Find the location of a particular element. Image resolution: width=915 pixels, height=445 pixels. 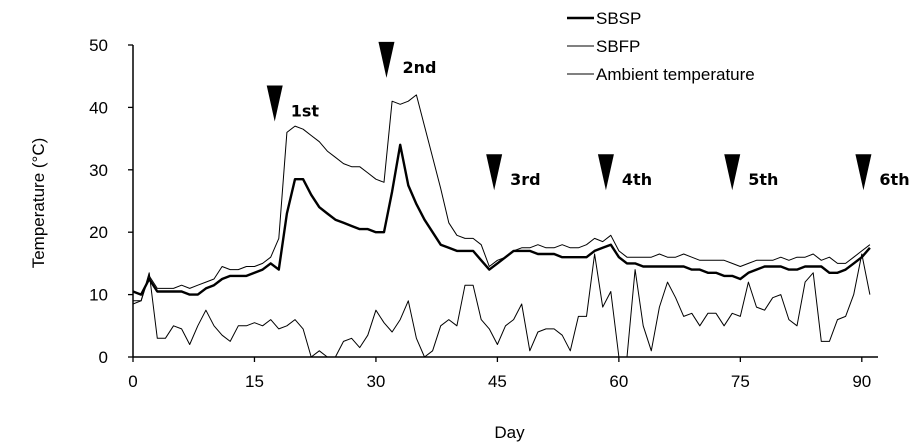

event-marker-label: 4th is located at coordinates (637, 179).